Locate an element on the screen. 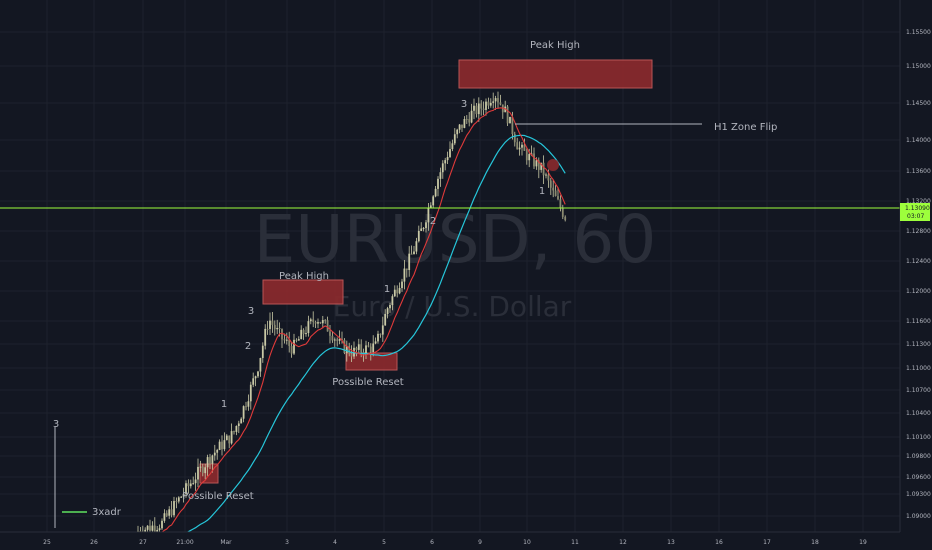  price-tick-label: 1.12400 is located at coordinates (918, 261).